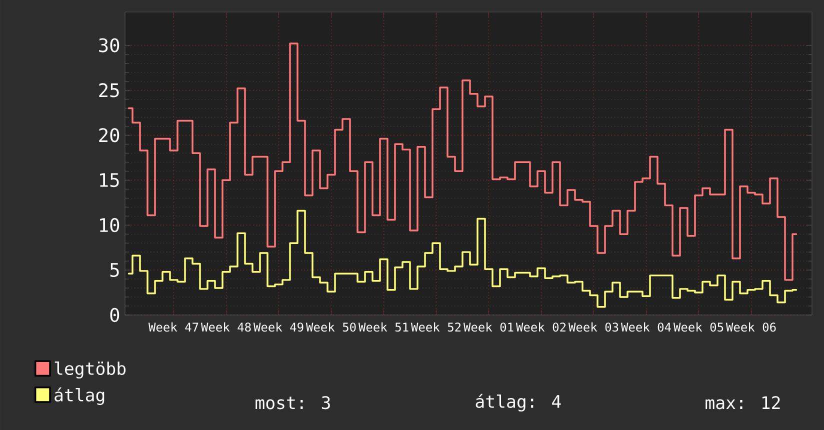 The image size is (824, 430). I want to click on y-tick-label: 5, so click(114, 270).